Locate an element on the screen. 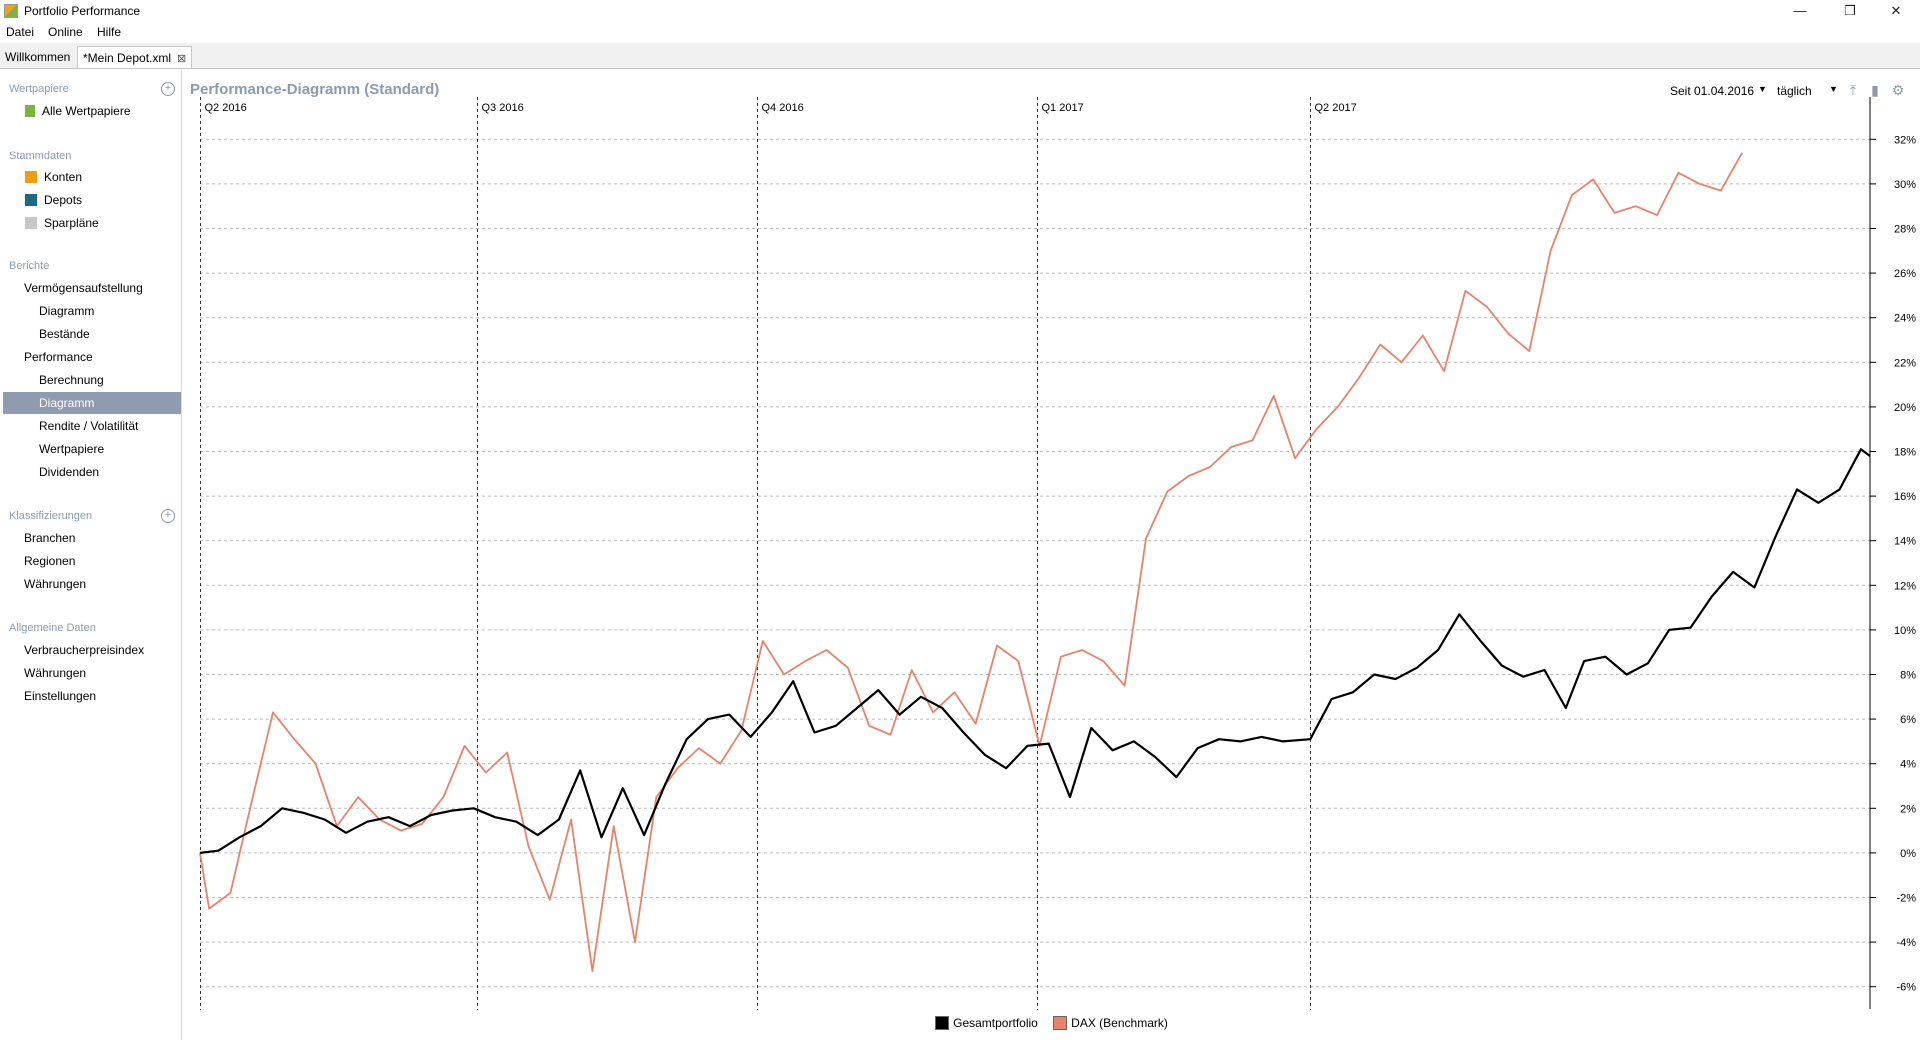 The height and width of the screenshot is (1040, 1920). quarter-label: Q4 2016 is located at coordinates (783, 108).